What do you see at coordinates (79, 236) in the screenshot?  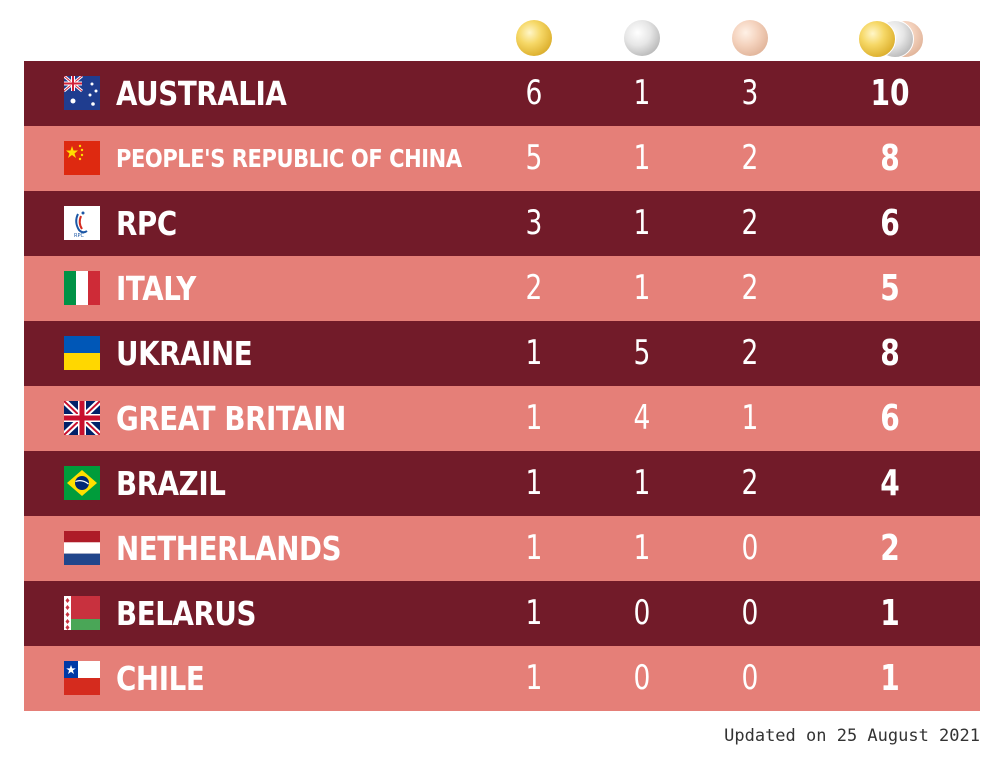 I see `svg-text: RPC` at bounding box center [79, 236].